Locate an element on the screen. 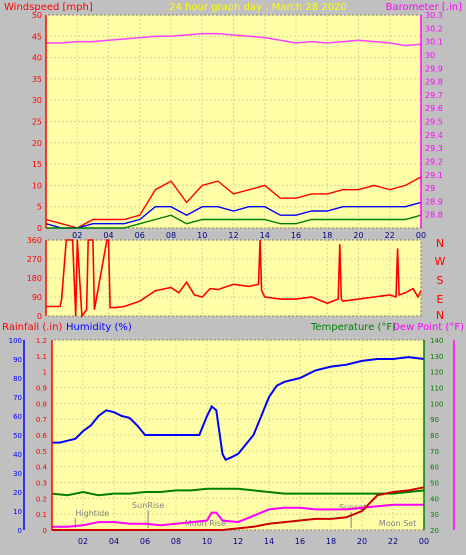 This screenshot has width=466, height=555. temperature-line is located at coordinates (238, 492).